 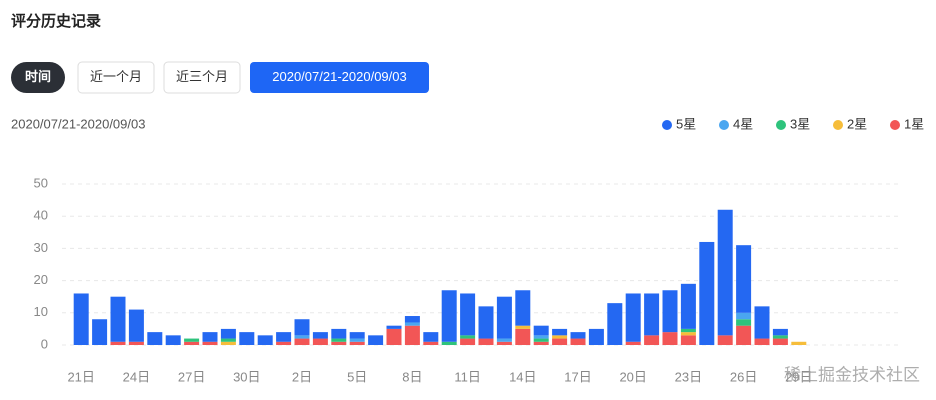 I want to click on option-label: 2020/07/21-2020/09/03, so click(x=339, y=76).